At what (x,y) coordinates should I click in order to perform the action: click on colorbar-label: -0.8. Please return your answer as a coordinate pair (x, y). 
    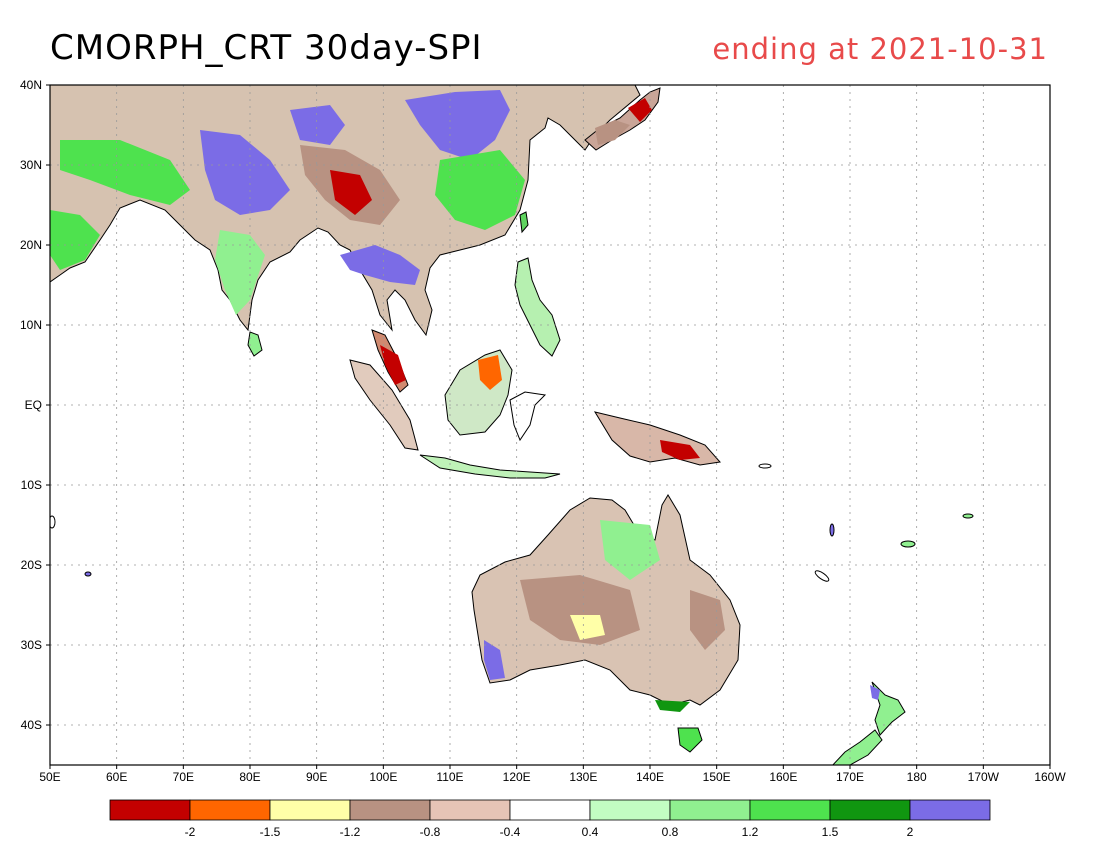
    Looking at the image, I should click on (430, 832).